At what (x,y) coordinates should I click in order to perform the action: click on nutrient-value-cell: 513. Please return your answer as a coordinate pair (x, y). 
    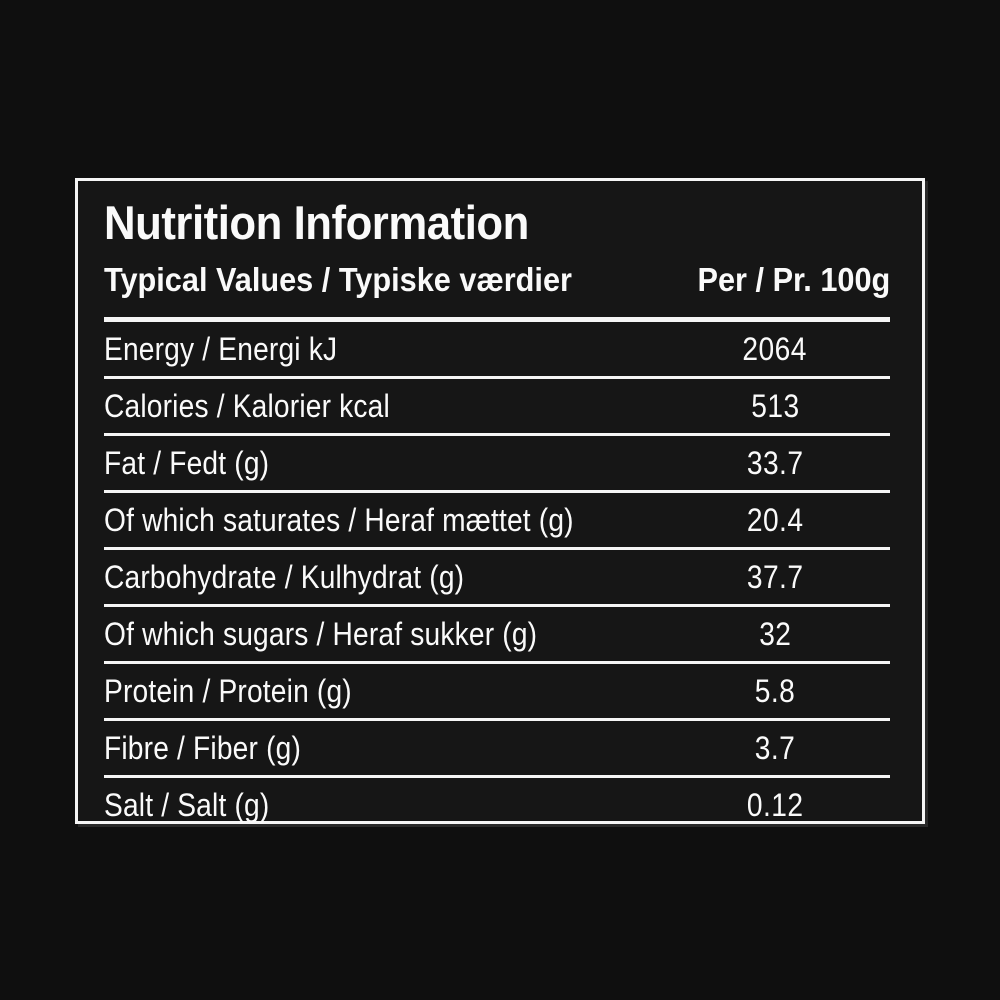
    Looking at the image, I should click on (775, 406).